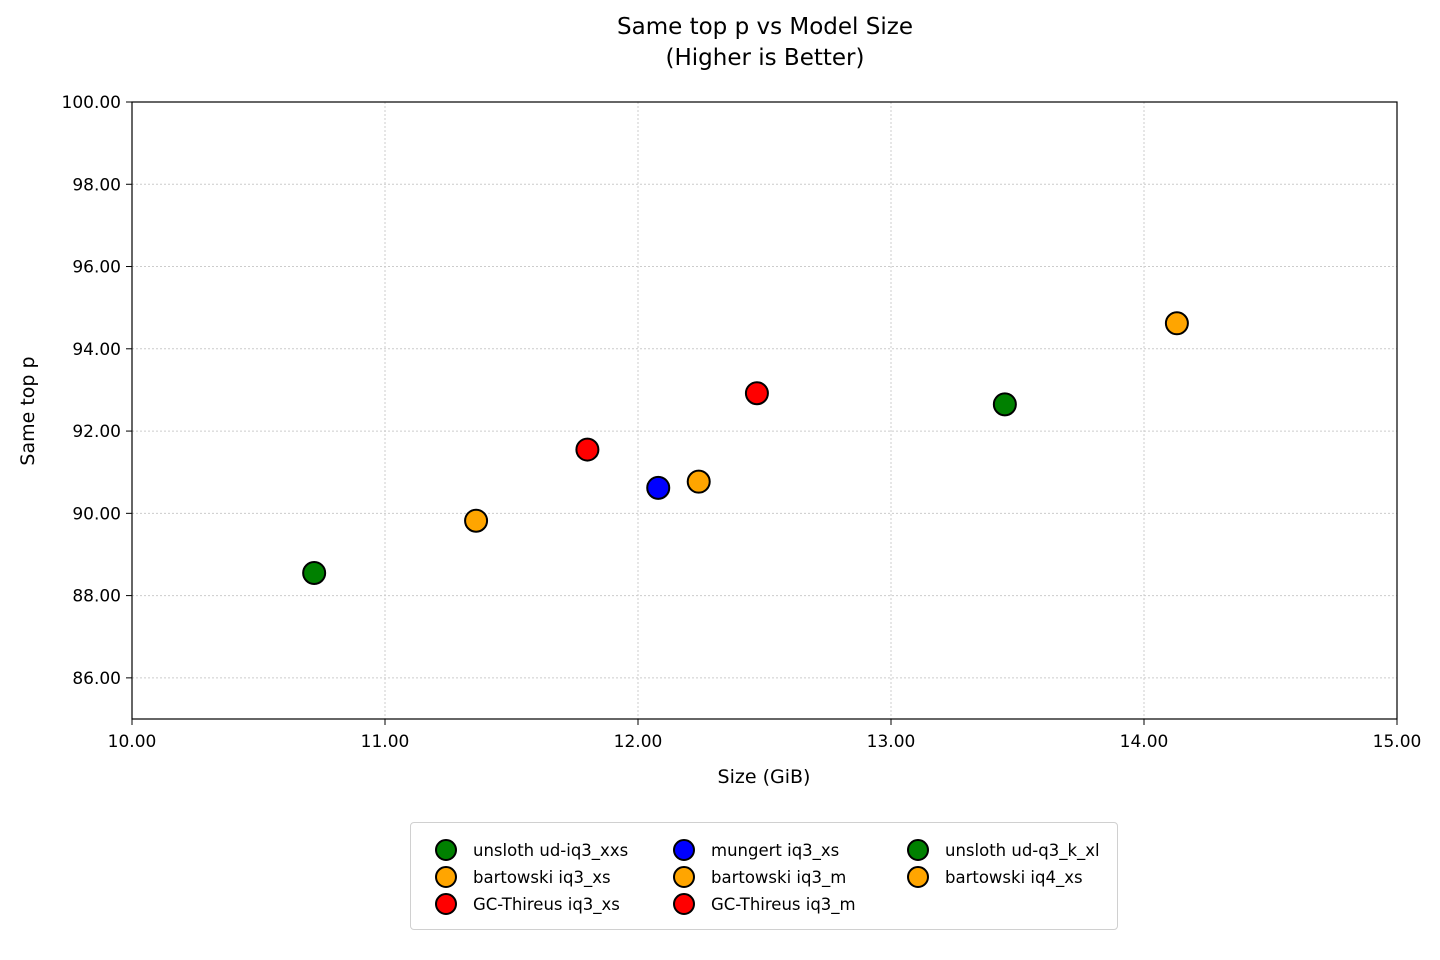  What do you see at coordinates (638, 742) in the screenshot?
I see `x-tick-label: 12.00` at bounding box center [638, 742].